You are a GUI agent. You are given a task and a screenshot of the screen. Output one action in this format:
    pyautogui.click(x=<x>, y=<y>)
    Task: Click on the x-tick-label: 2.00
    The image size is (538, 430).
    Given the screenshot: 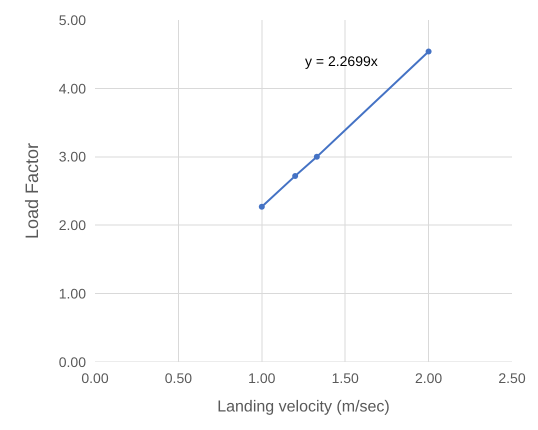 What is the action you would take?
    pyautogui.click(x=428, y=378)
    